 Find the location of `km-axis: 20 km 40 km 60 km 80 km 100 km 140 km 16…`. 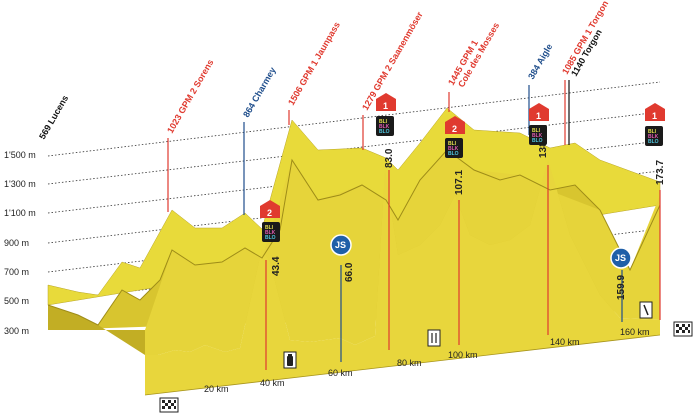

km-axis: 20 km 40 km 60 km 80 km 100 km 140 km 16… is located at coordinates (427, 360).